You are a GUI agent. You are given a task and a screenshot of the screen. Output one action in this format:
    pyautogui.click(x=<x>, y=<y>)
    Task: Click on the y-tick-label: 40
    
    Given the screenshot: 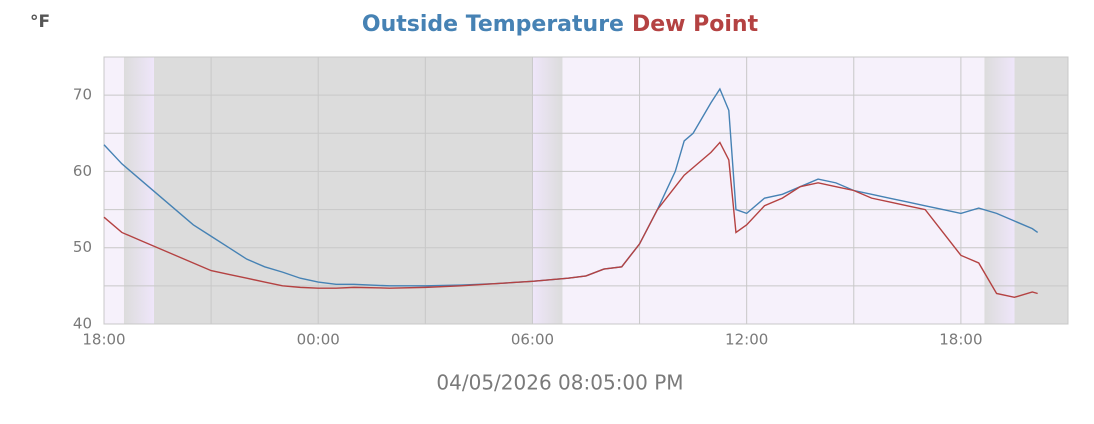 What is the action you would take?
    pyautogui.click(x=82, y=324)
    